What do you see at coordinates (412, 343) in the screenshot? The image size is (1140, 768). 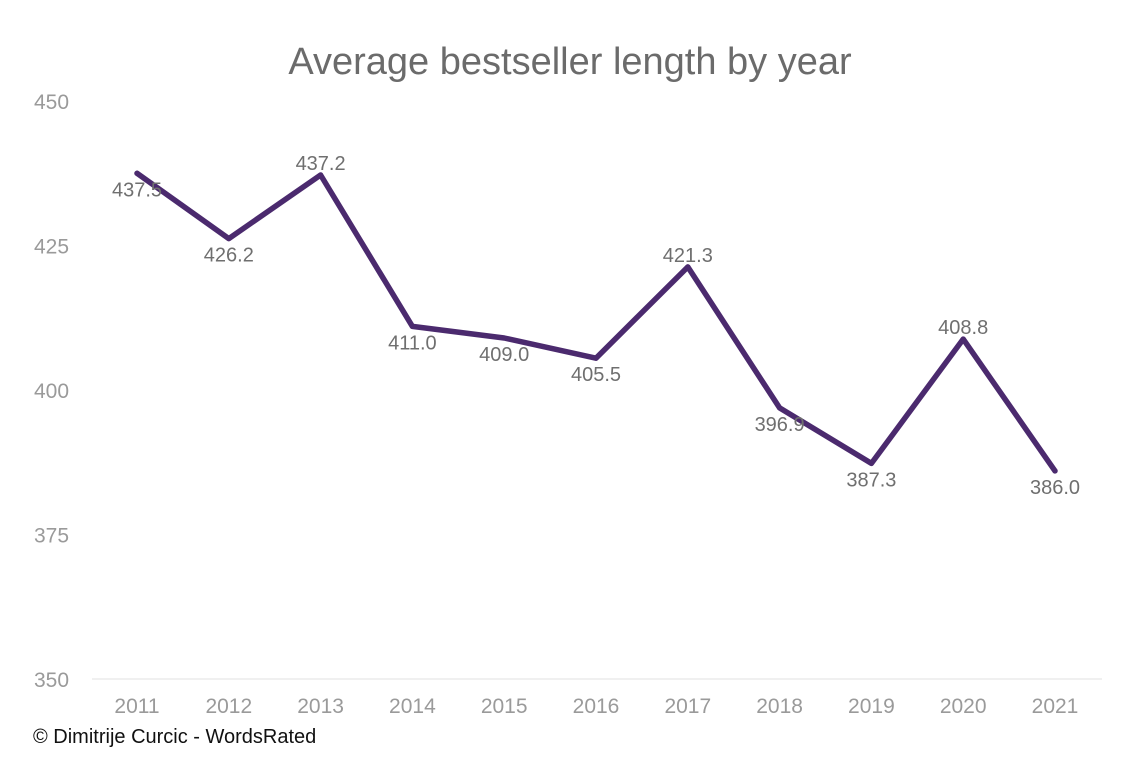 I see `data-label: 411.0` at bounding box center [412, 343].